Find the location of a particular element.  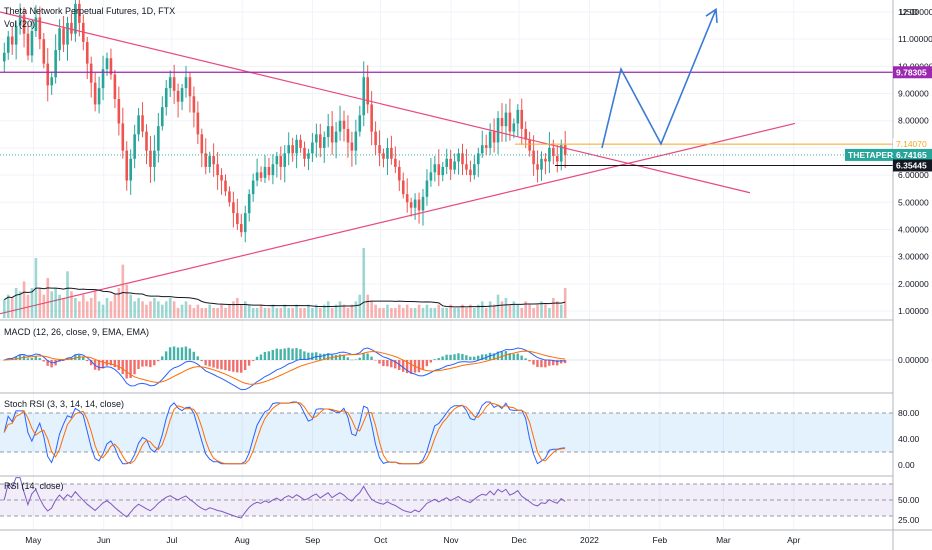

time-axis: May Jun Jul Aug Sep Oct Nov Dec 2022 Feb Mar Apr is located at coordinates (412, 540).